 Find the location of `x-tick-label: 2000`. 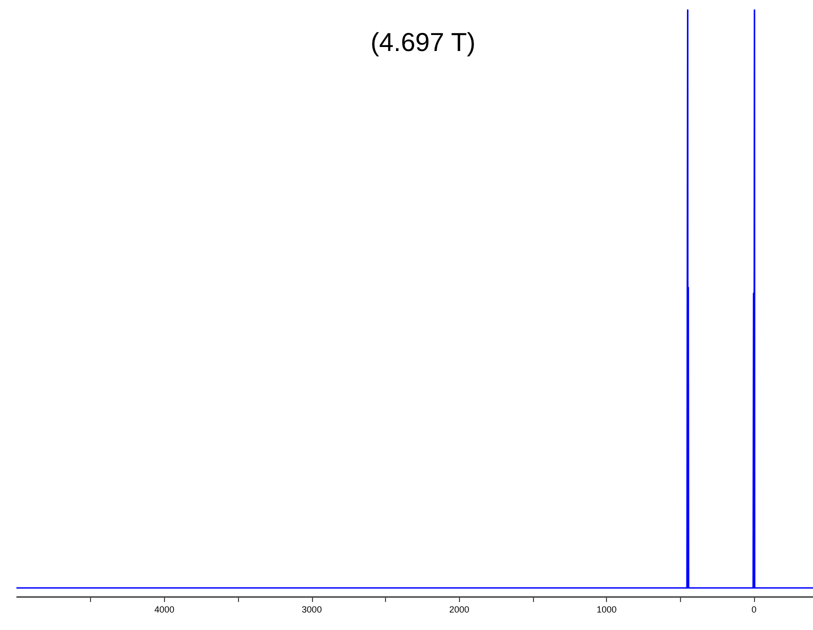

x-tick-label: 2000 is located at coordinates (459, 609).